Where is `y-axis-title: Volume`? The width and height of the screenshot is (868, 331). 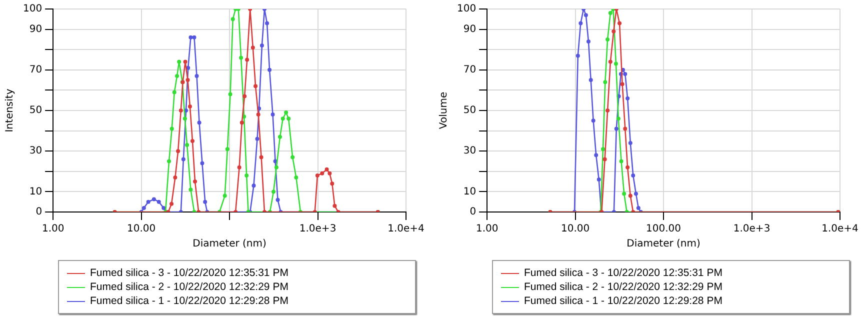 y-axis-title: Volume is located at coordinates (444, 111).